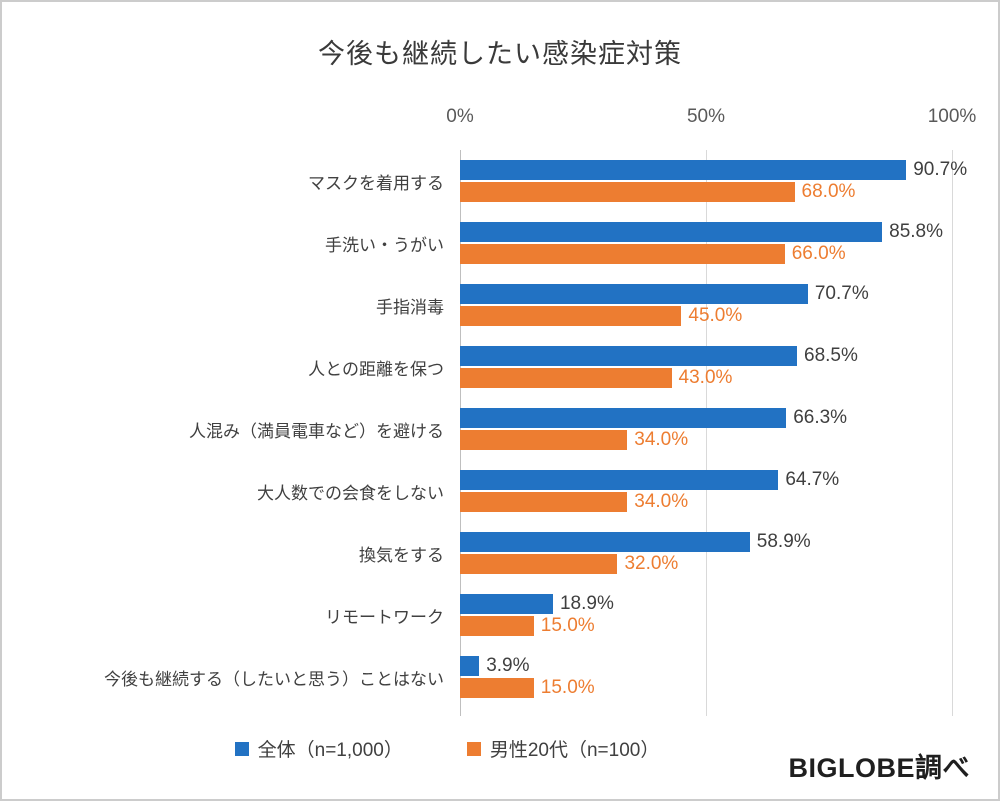  I want to click on bar-line: 43.0%, so click(706, 377).